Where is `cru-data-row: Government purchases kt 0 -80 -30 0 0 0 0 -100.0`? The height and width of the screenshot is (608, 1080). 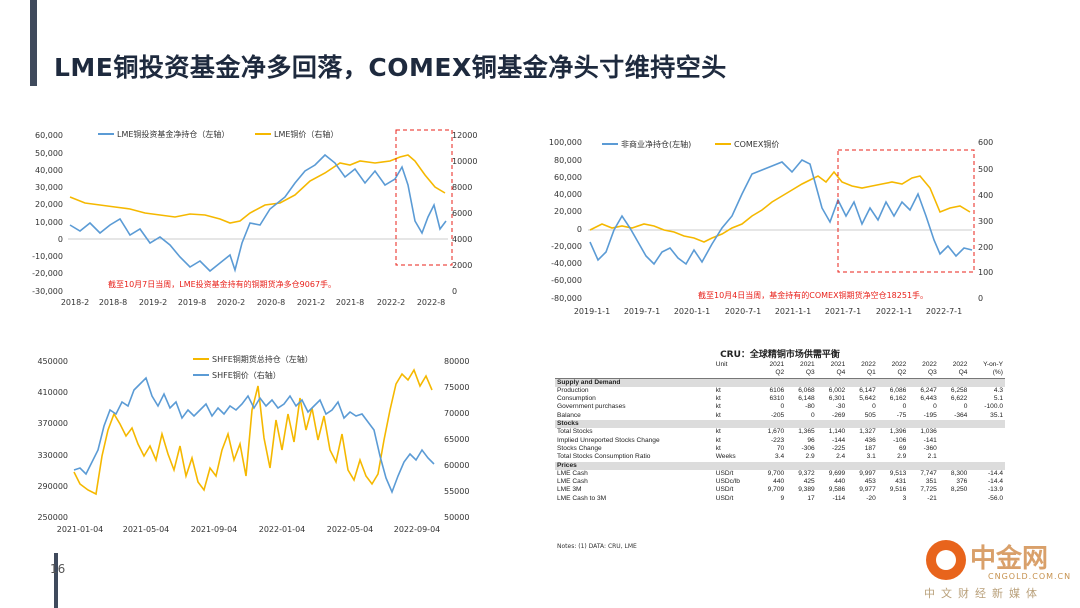
cru-data-row: Government purchases kt 0 -80 -30 0 0 0 0 -100.0 is located at coordinates (780, 407).